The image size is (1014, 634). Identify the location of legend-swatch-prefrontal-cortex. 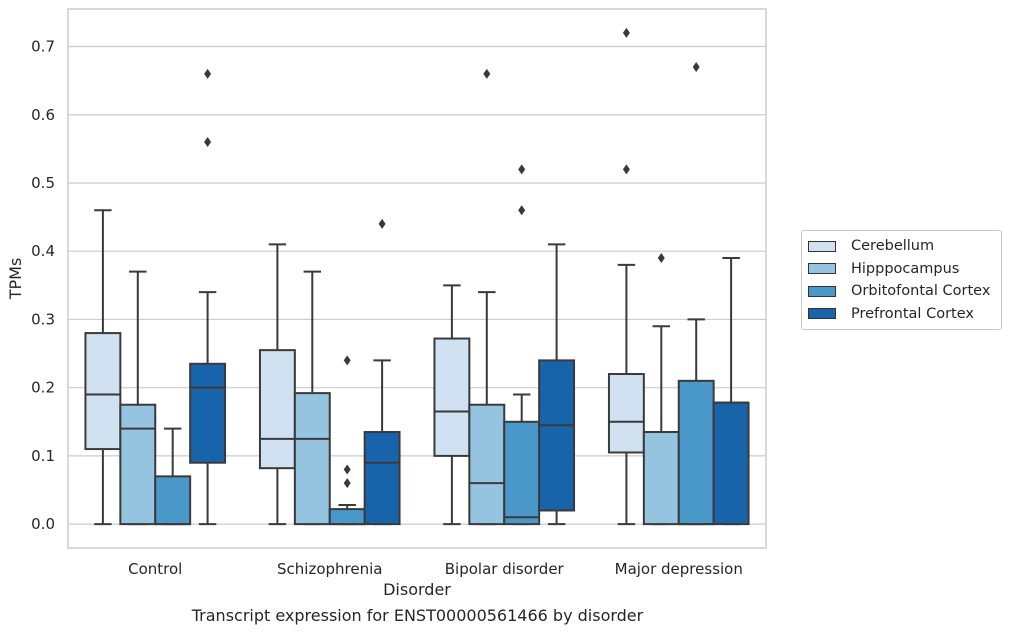
(822, 314).